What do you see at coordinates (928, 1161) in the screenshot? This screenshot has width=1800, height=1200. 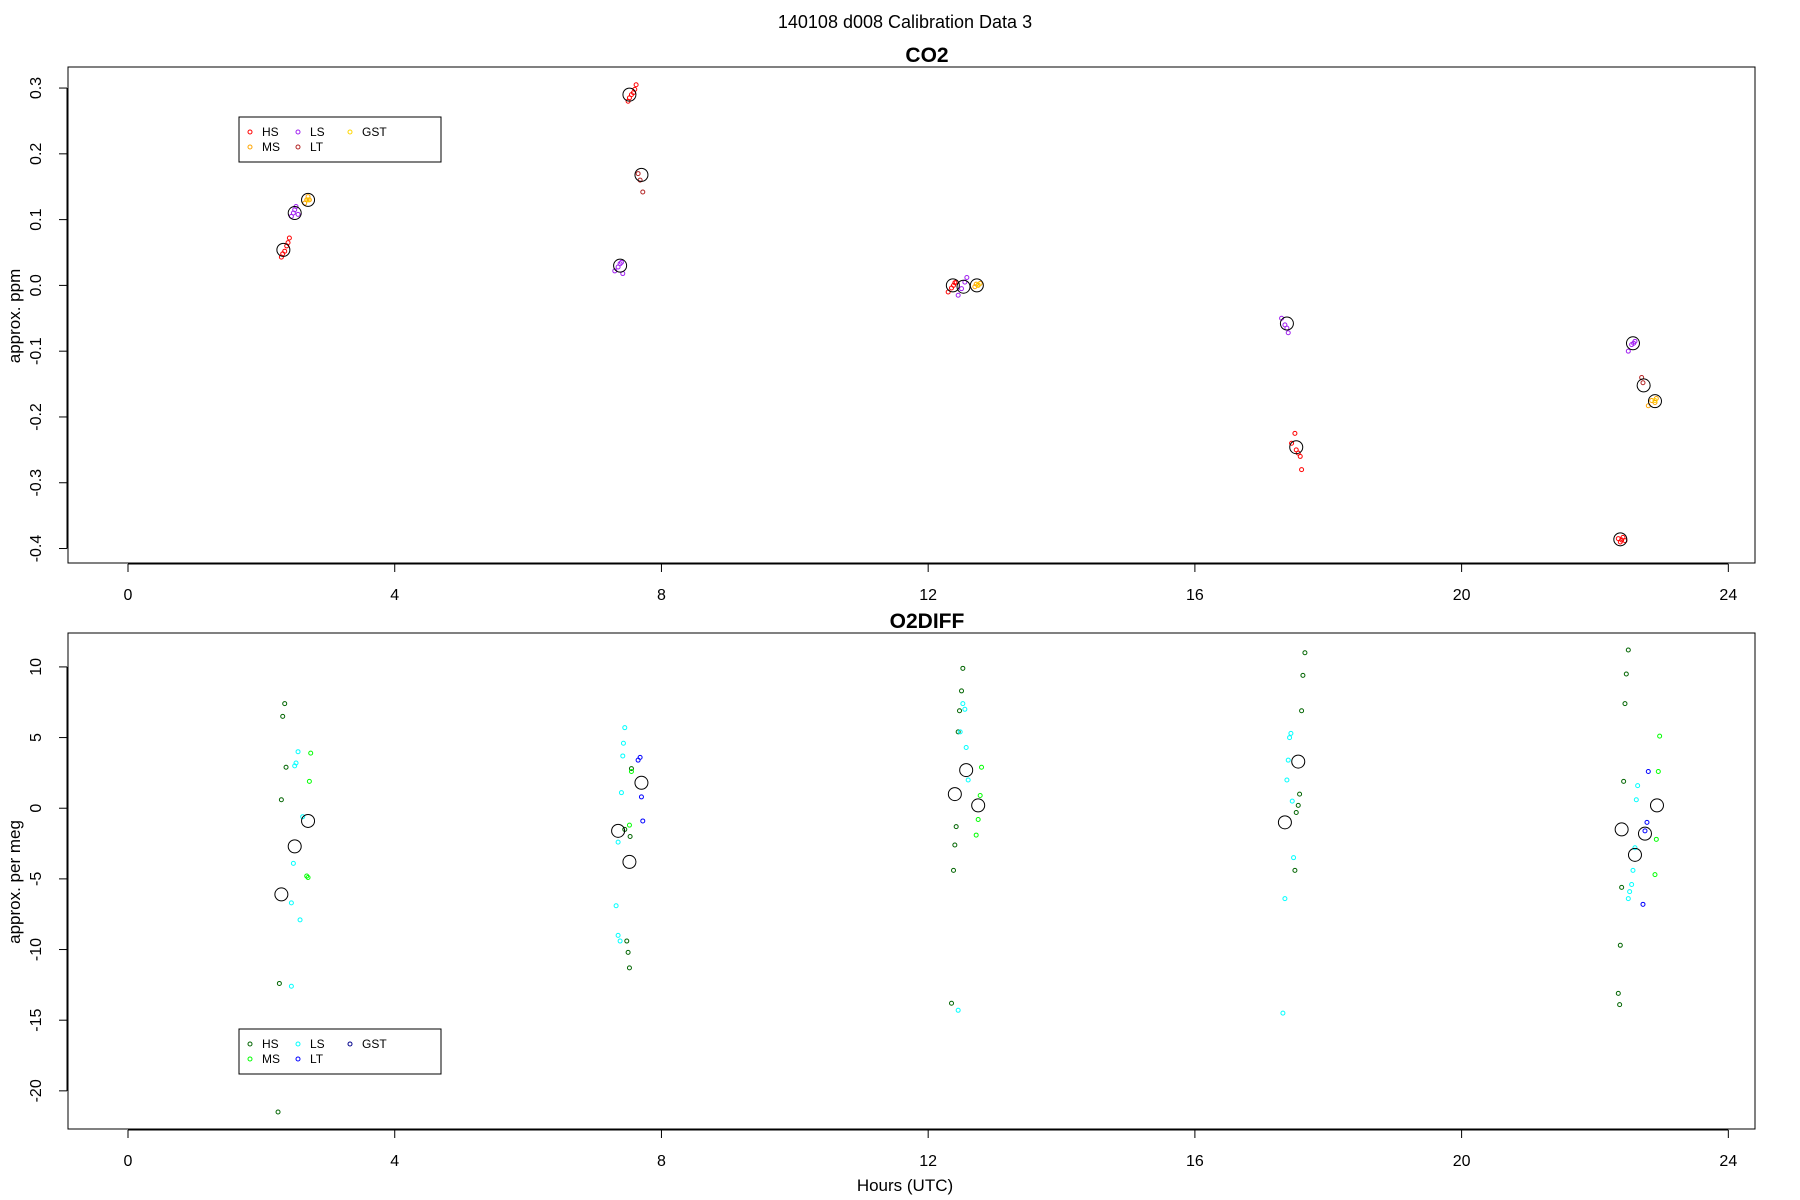 I see `o2diff-x-tick-label: 12` at bounding box center [928, 1161].